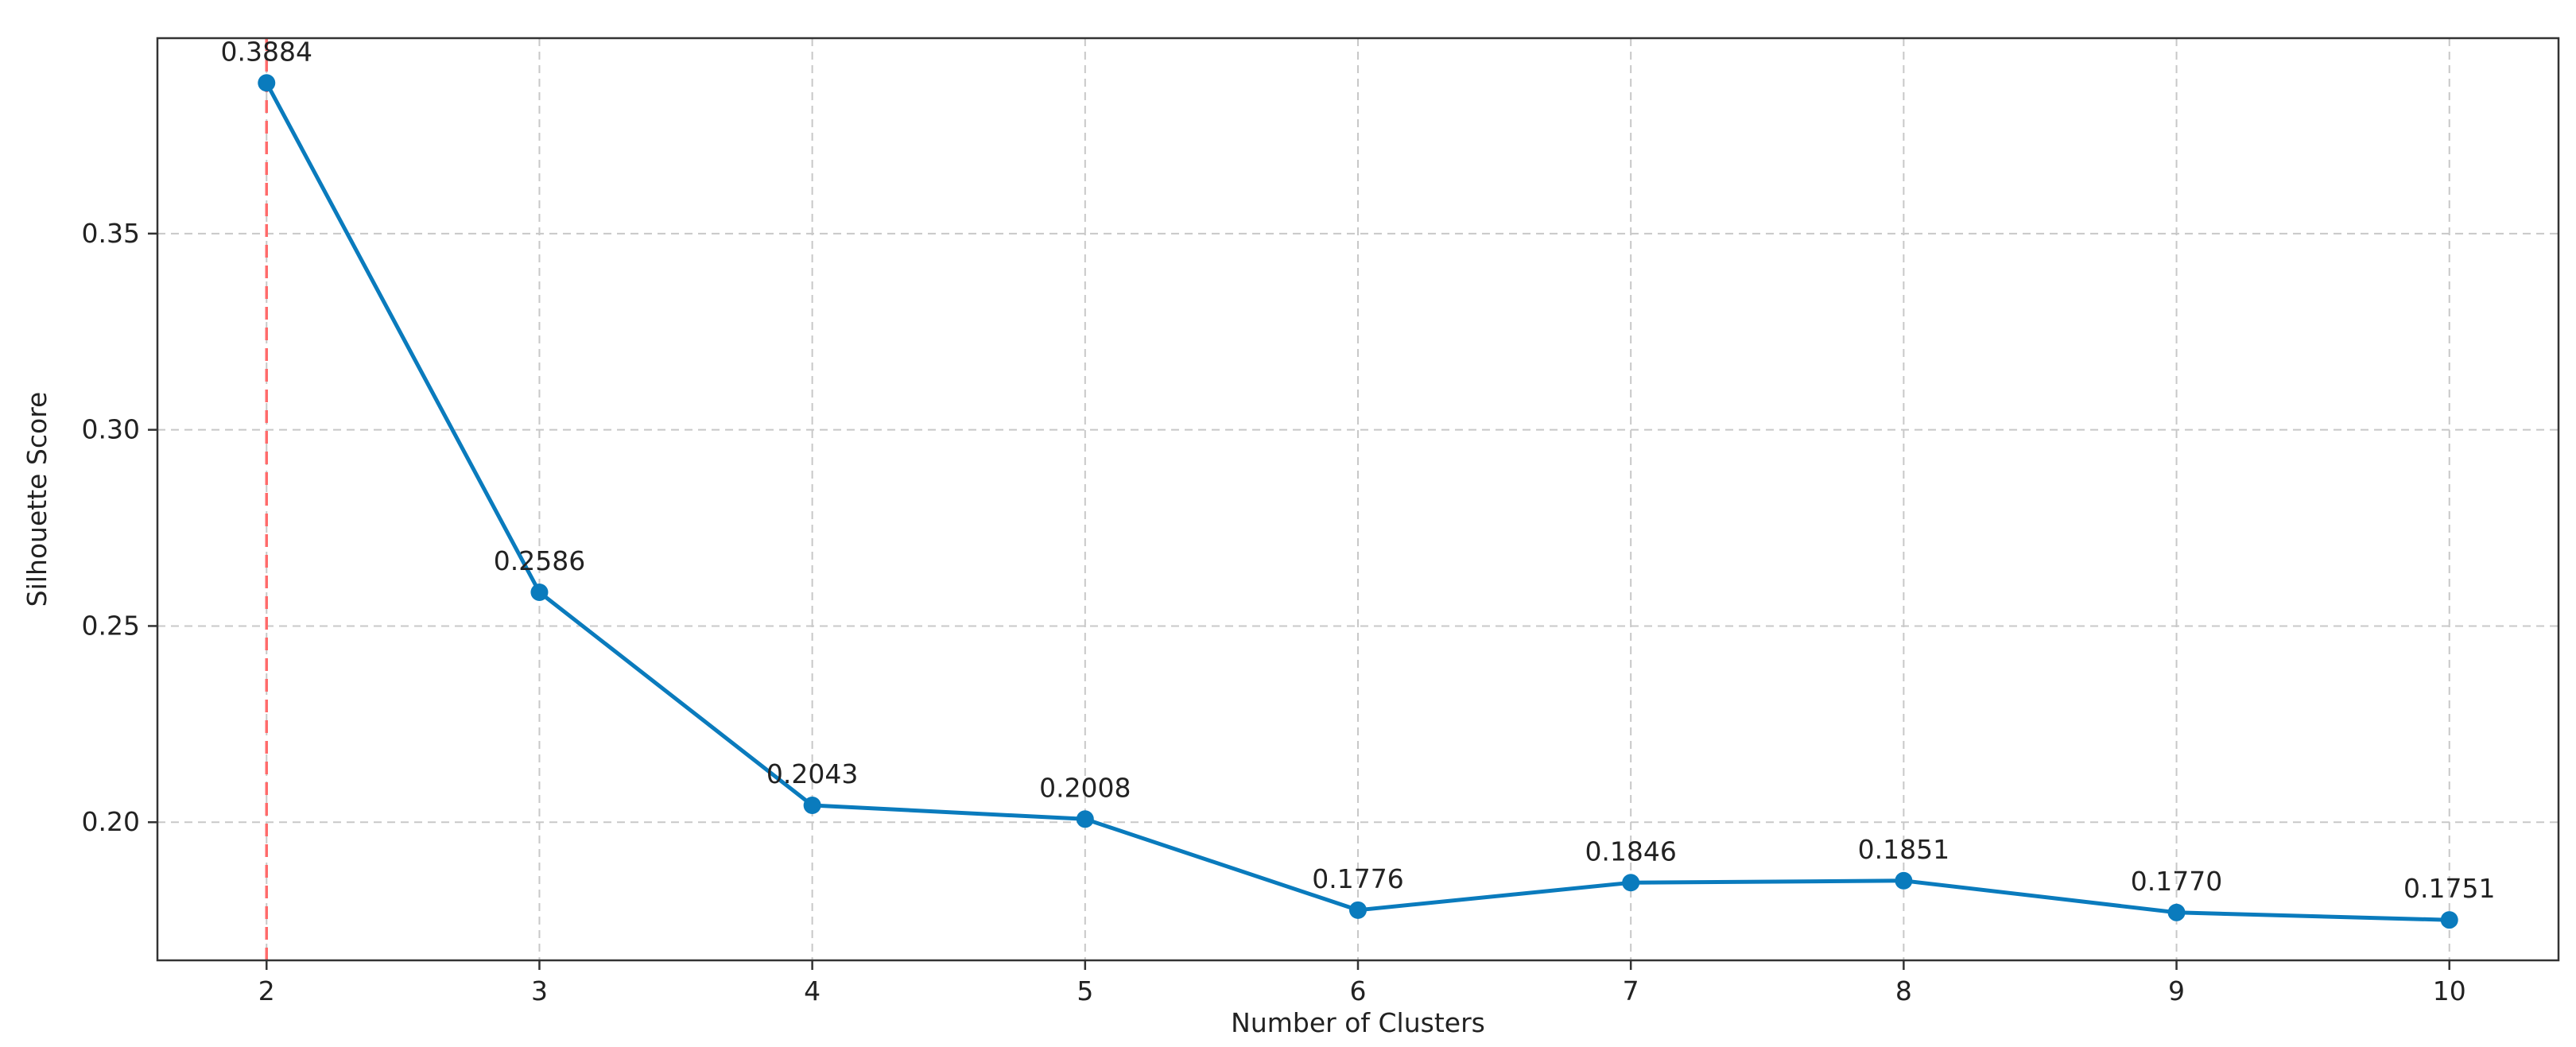  Describe the element at coordinates (1358, 1022) in the screenshot. I see `x-axis-label: Number of Clusters` at that location.